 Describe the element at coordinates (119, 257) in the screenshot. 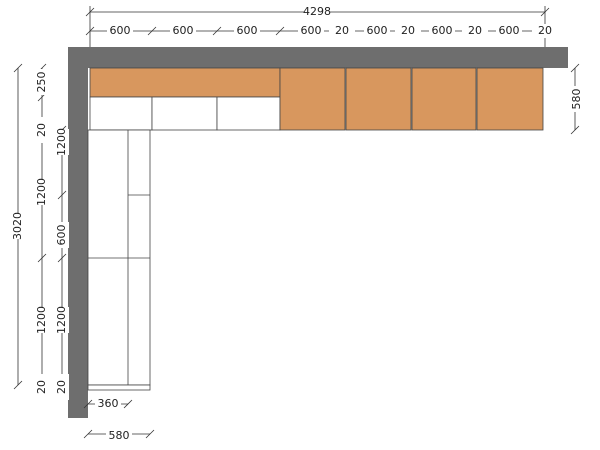

I see `side-run` at that location.